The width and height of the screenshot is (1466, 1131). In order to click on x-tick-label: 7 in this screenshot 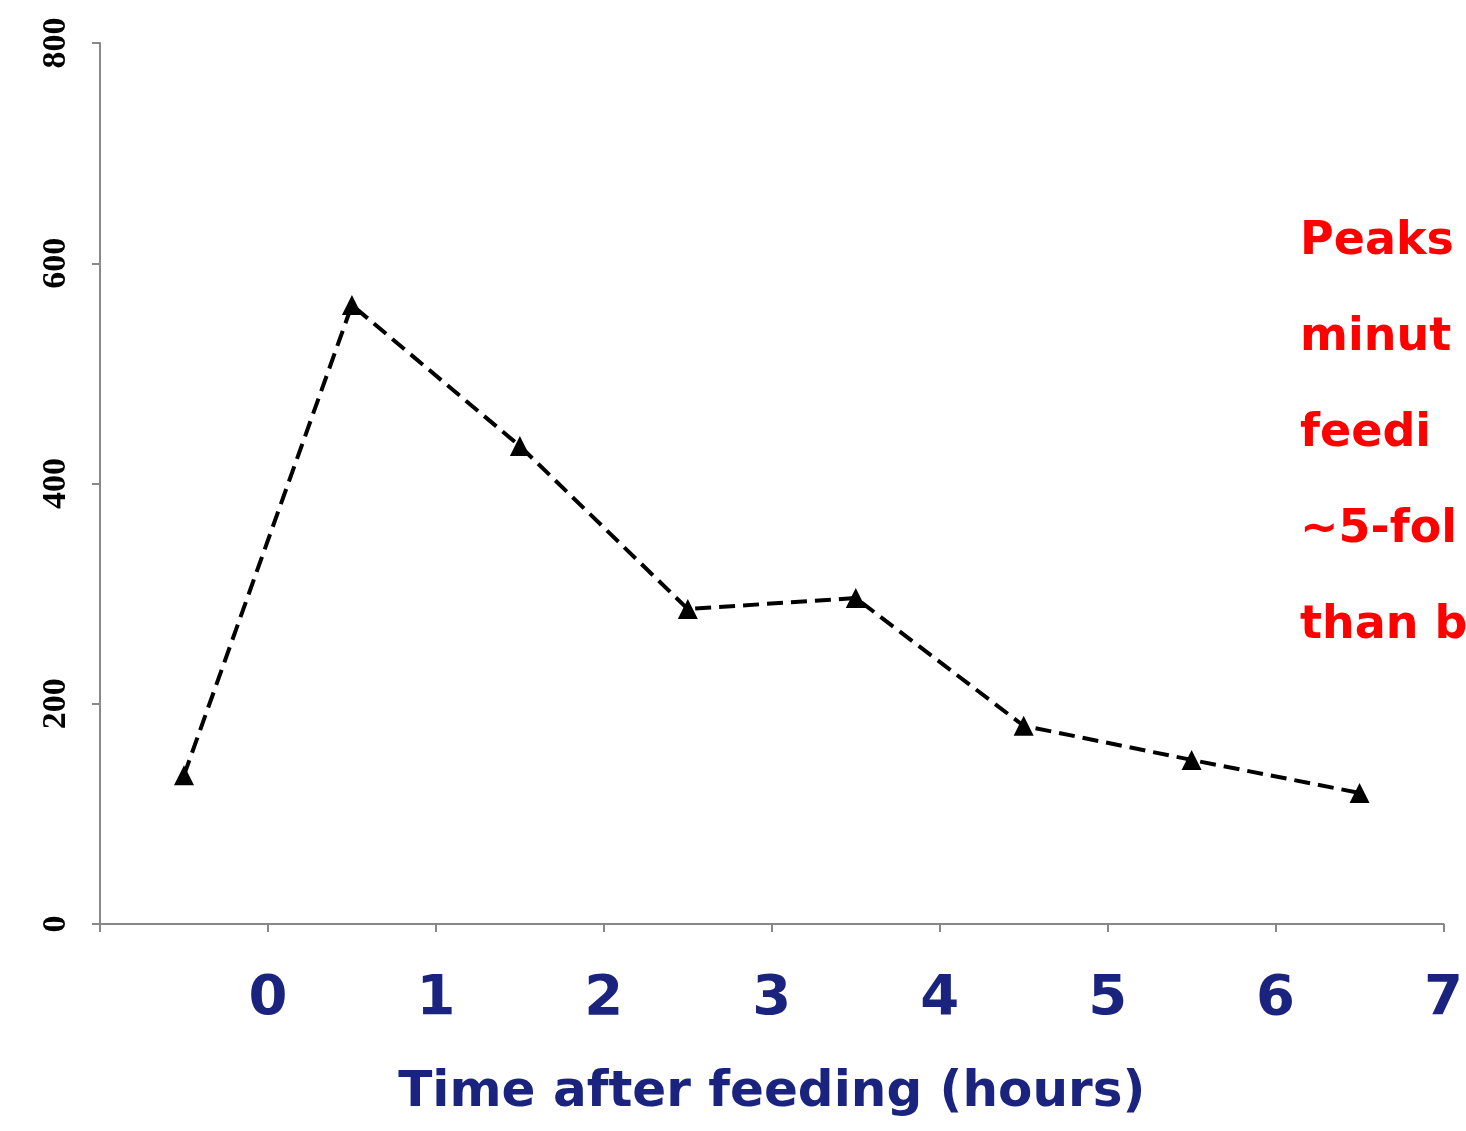, I will do `click(1443, 994)`.